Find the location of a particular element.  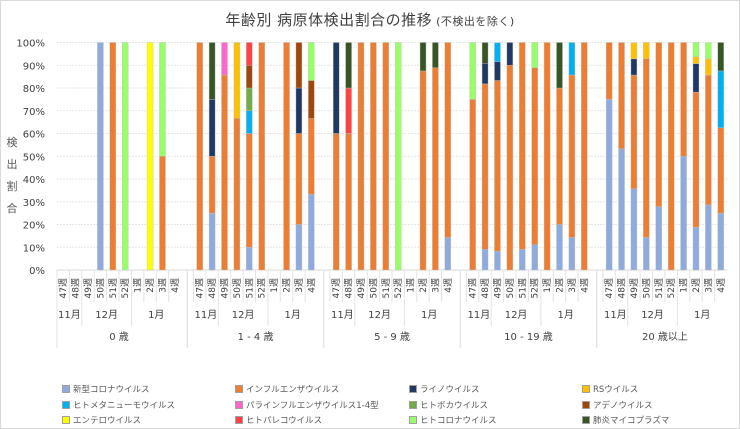

legend-item: 肺炎マイコプラズマ is located at coordinates (625, 420).